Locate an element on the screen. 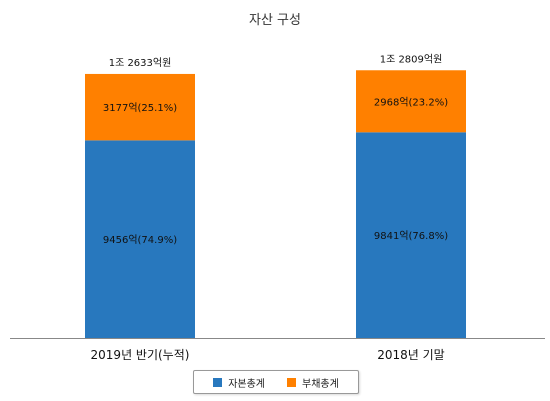  legend-label-liabilities: 부채총계 is located at coordinates (320, 384).